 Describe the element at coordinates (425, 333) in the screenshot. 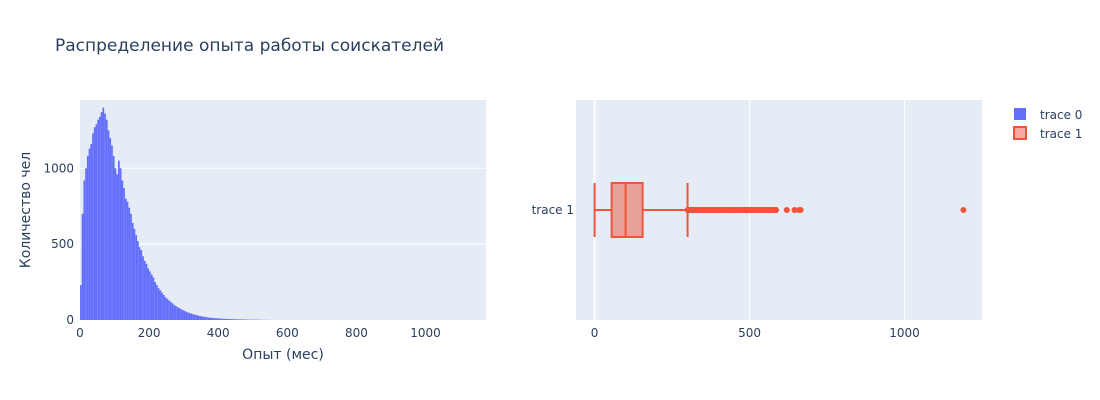

I see `histogram-x-tick-label: 1000` at that location.